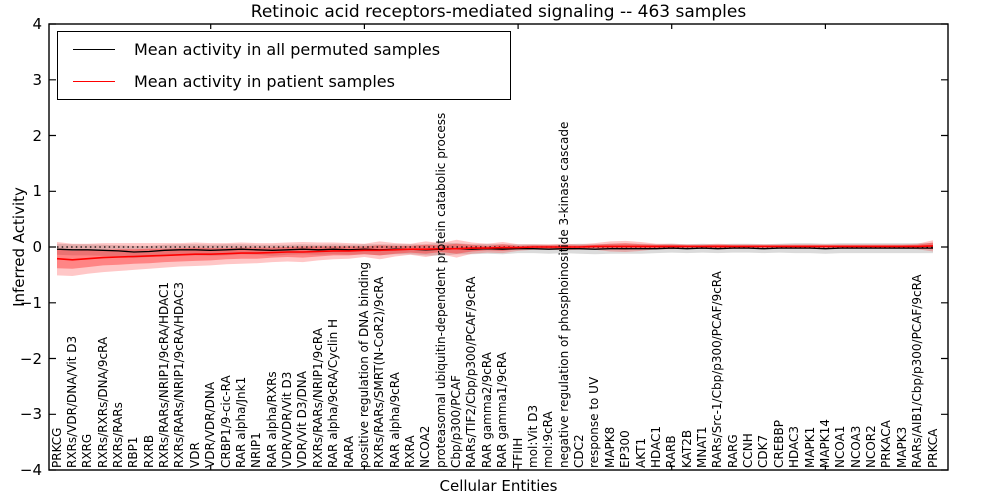 The image size is (1000, 500). I want to click on x-tick-label: RXRs/RARs/NRIP1/9cRA, so click(317, 398).